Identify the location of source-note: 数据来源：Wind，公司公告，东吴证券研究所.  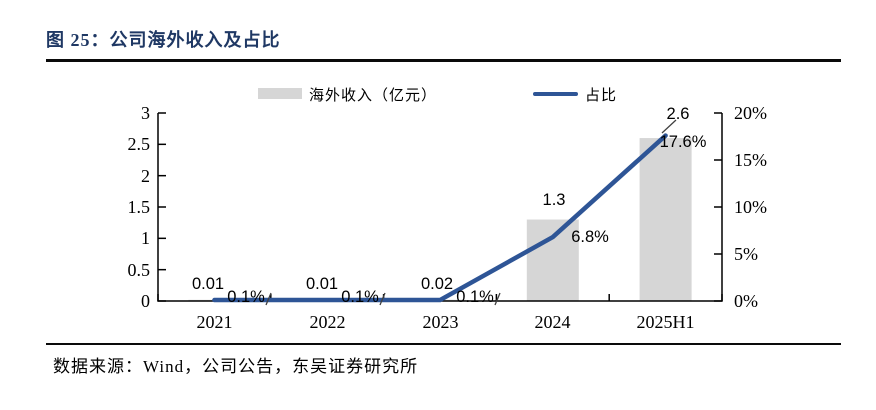
(236, 366).